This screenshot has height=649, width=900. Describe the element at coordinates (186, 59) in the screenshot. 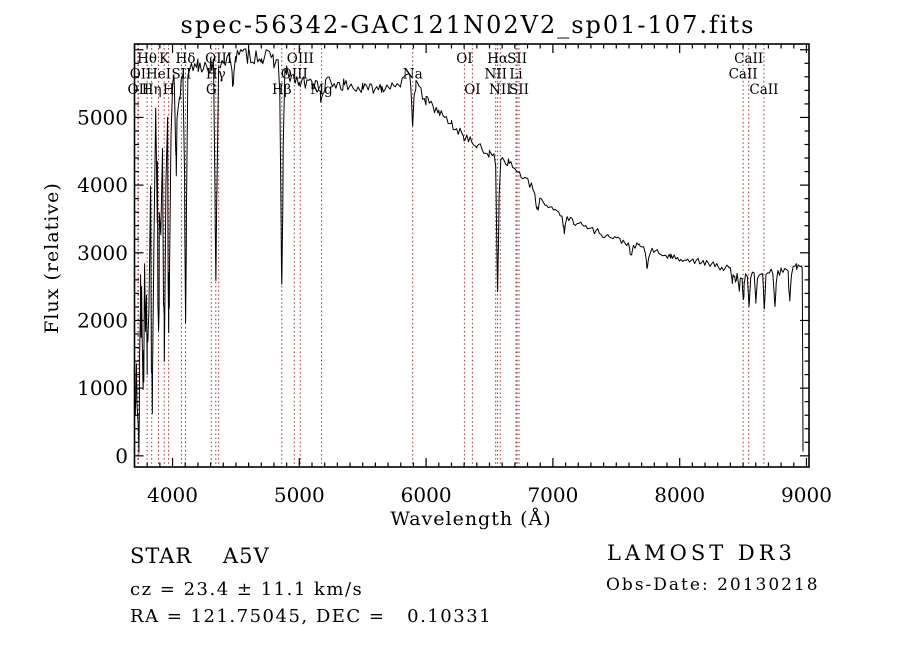

I see `spectral-line-label: Hδ` at that location.